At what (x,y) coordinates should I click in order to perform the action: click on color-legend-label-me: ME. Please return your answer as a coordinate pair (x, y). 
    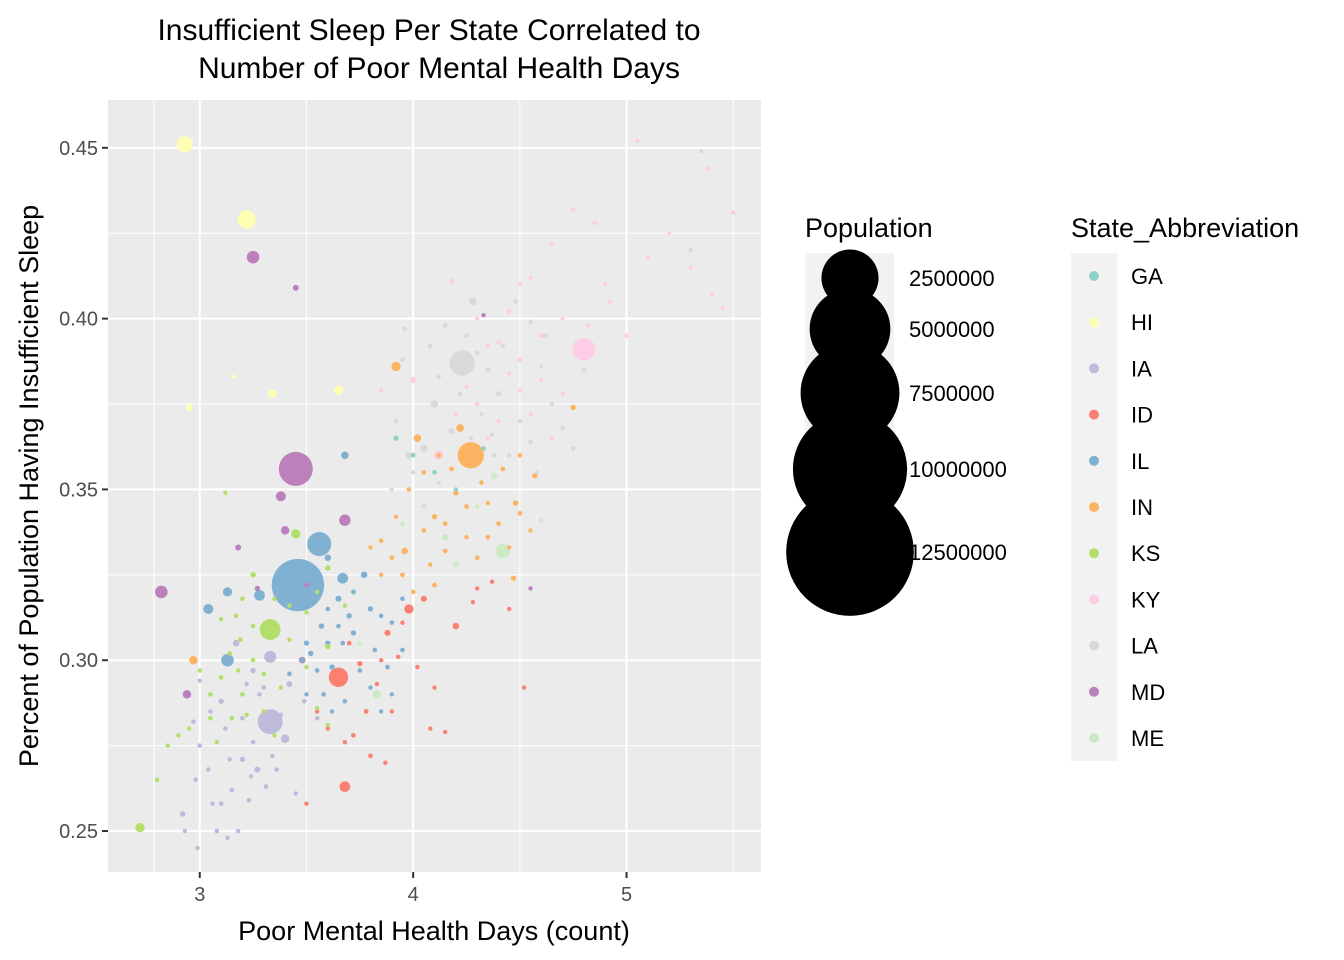
    Looking at the image, I should click on (1147, 738).